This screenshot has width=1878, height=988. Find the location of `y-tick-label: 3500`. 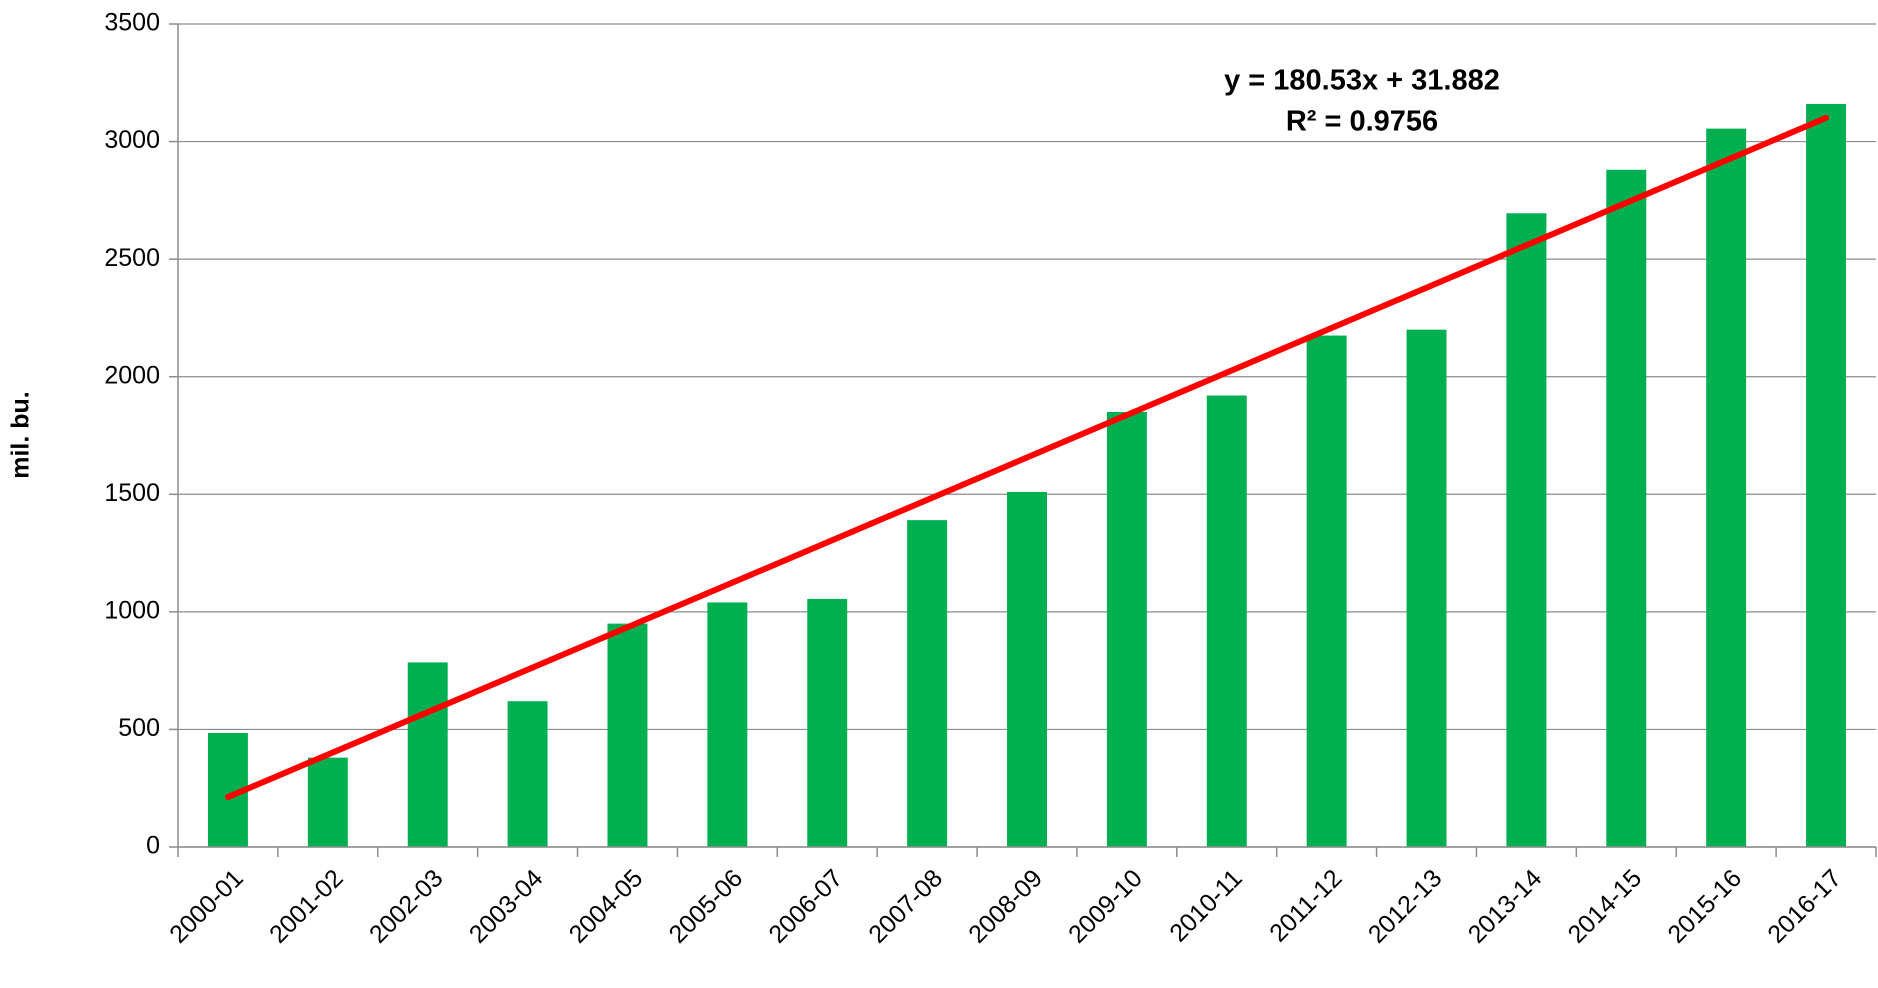

y-tick-label: 3500 is located at coordinates (132, 23).